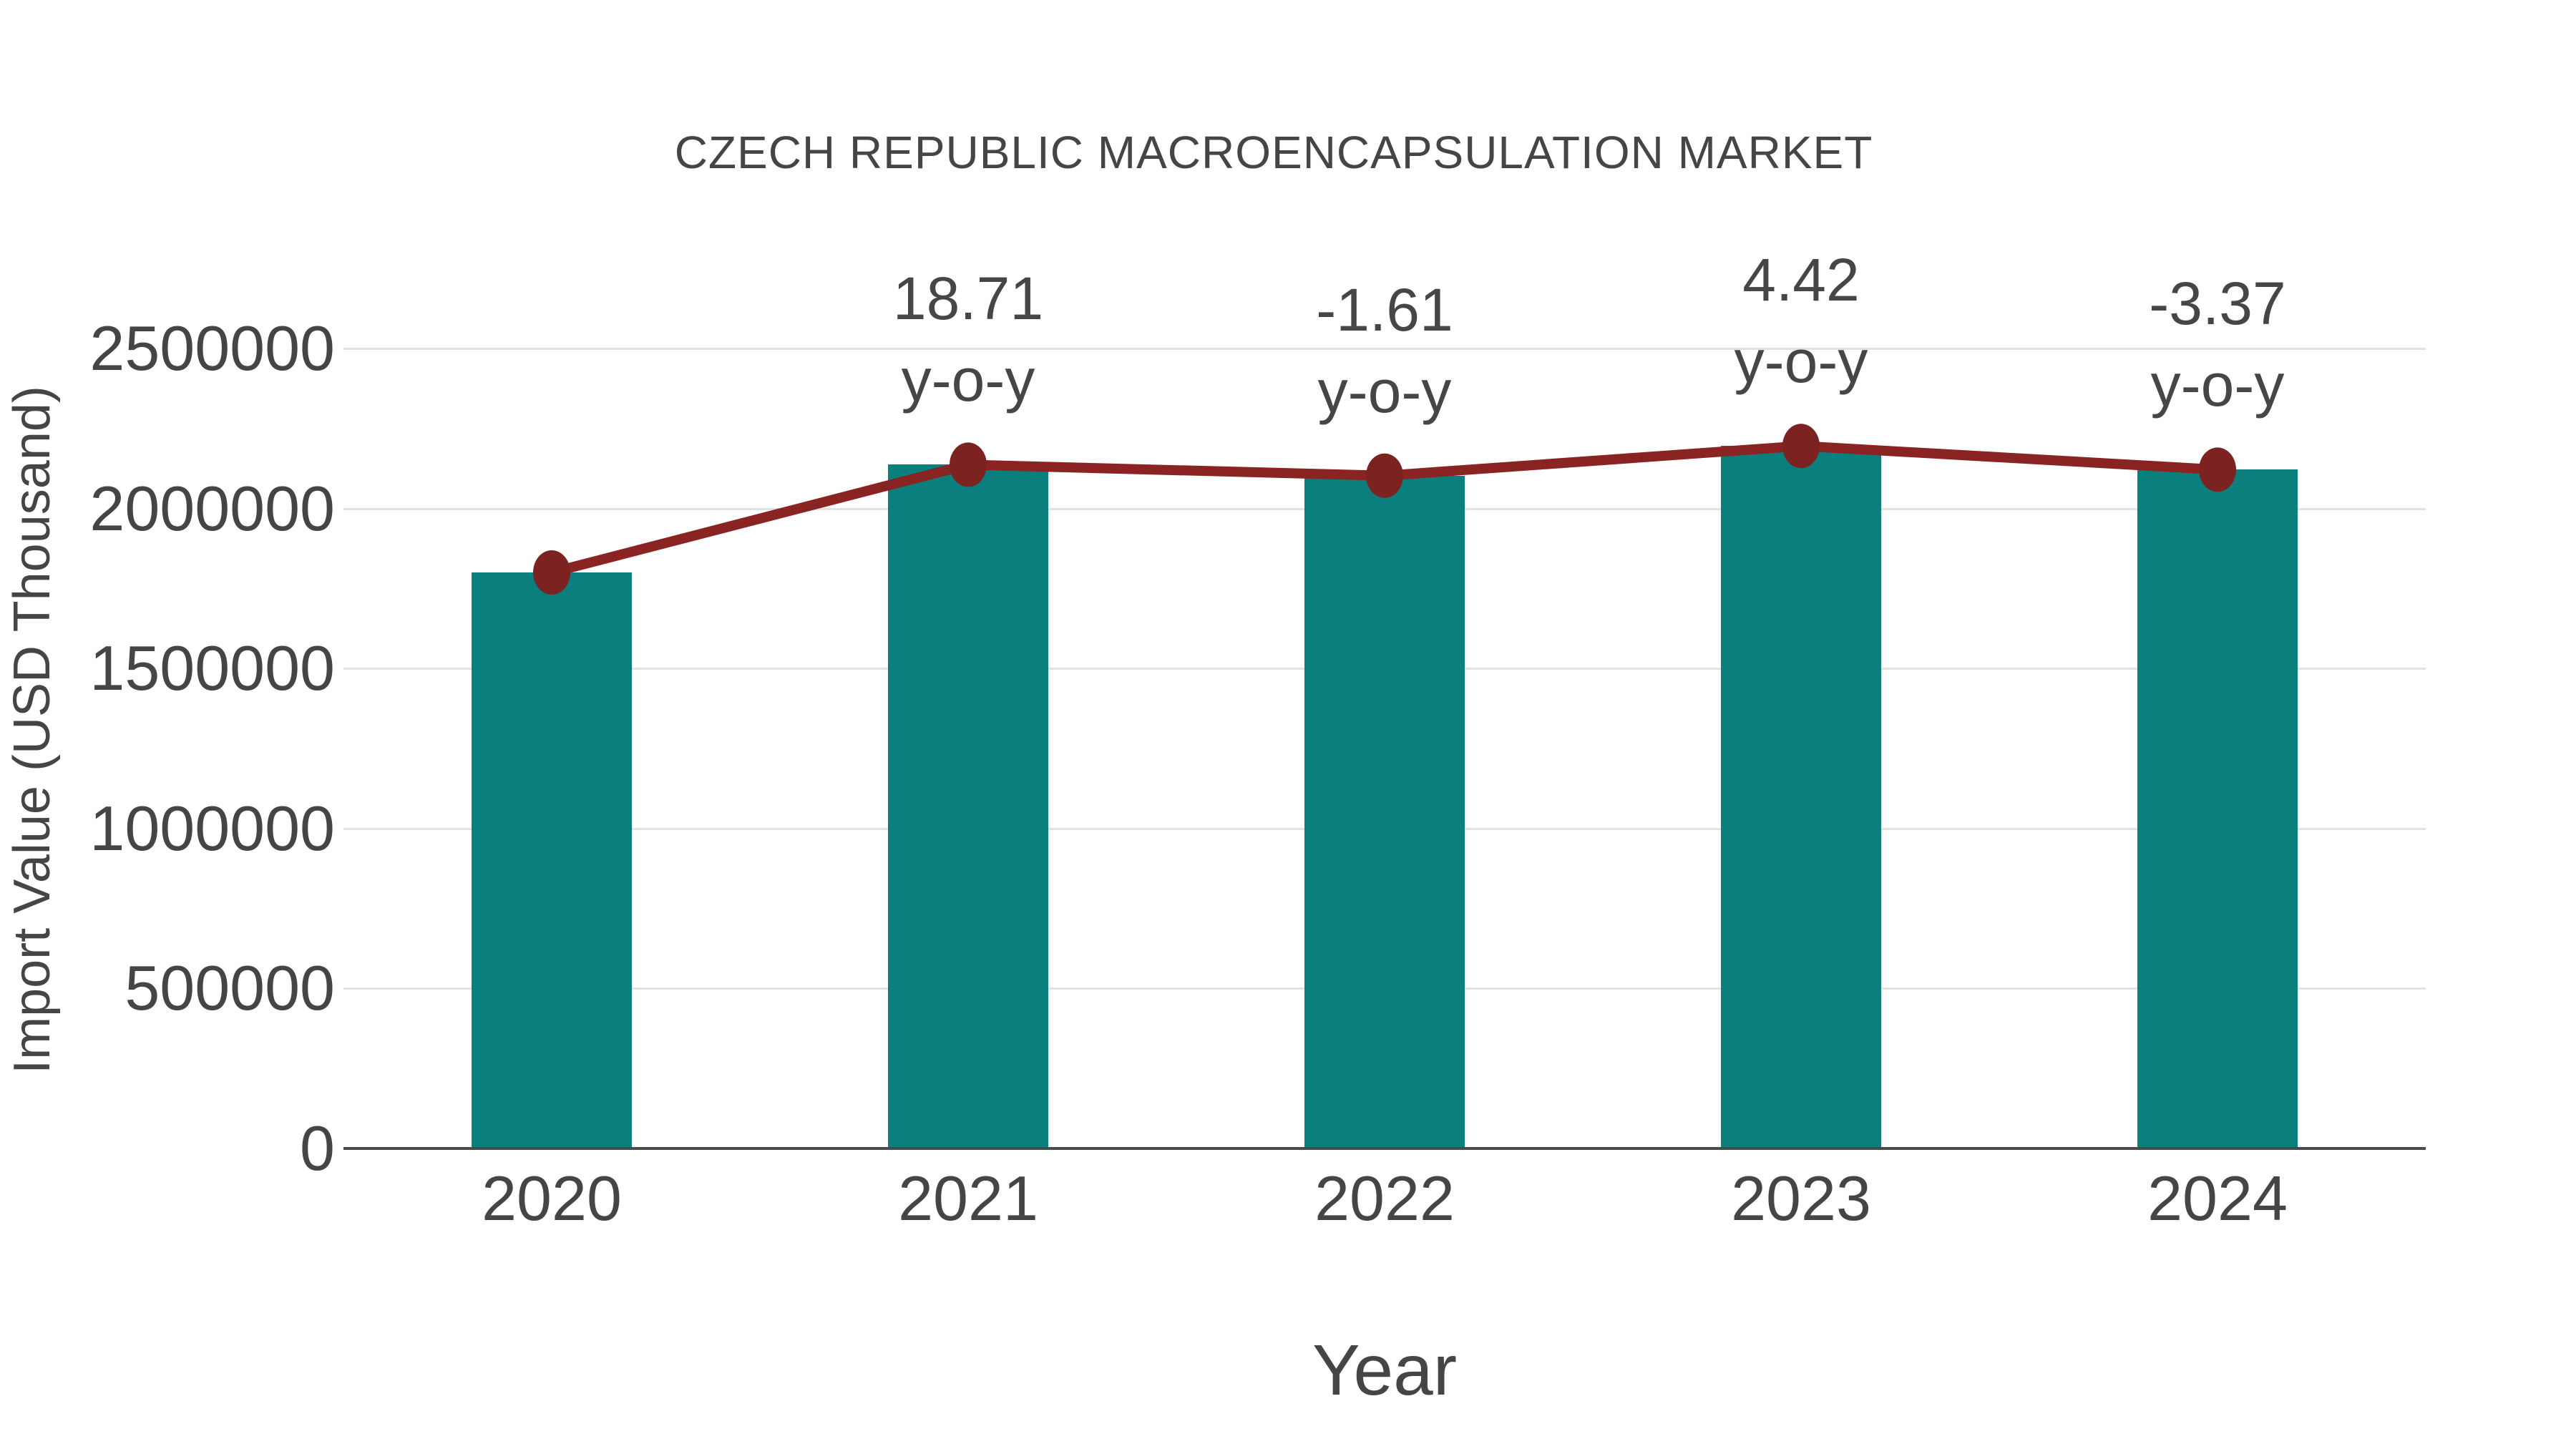 This screenshot has height=1449, width=2576. What do you see at coordinates (1801, 320) in the screenshot?
I see `yoy-annotation-2023: 4.42 y-o-y` at bounding box center [1801, 320].